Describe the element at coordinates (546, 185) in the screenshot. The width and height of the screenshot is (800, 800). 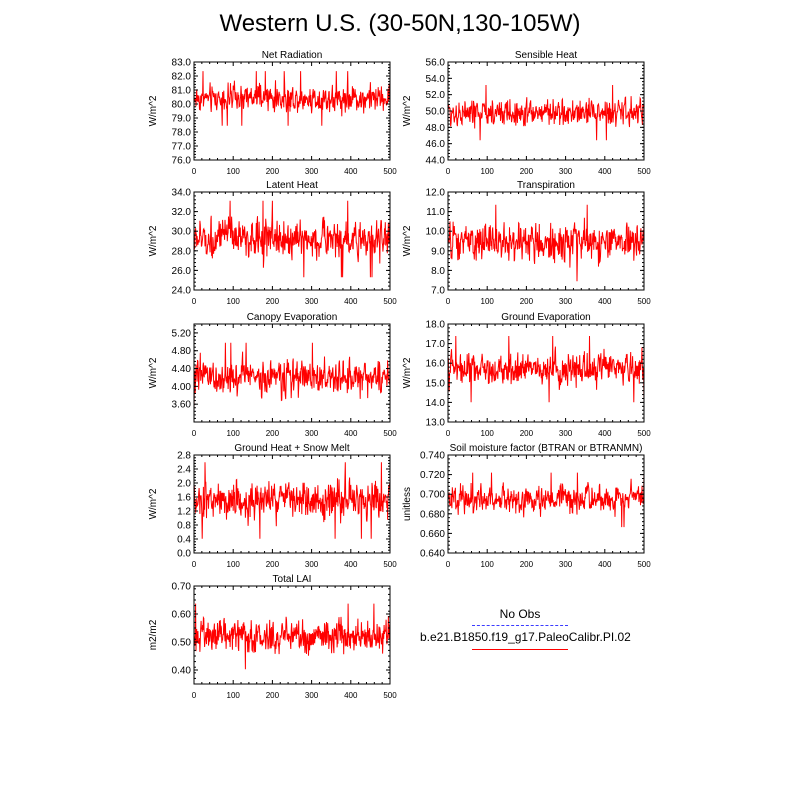
I see `panel-title: Transpiration` at that location.